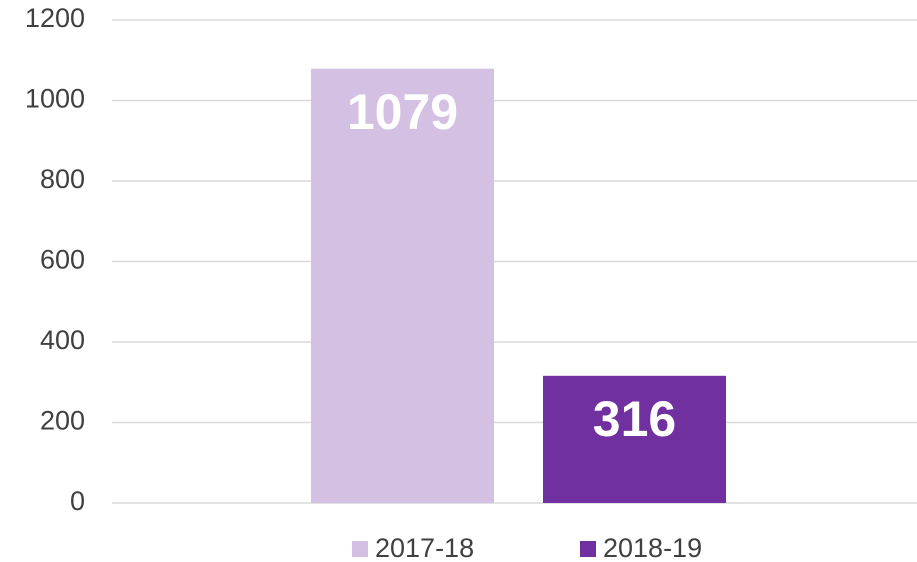 Image resolution: width=917 pixels, height=562 pixels. What do you see at coordinates (424, 547) in the screenshot?
I see `legend-label: 2017-18` at bounding box center [424, 547].